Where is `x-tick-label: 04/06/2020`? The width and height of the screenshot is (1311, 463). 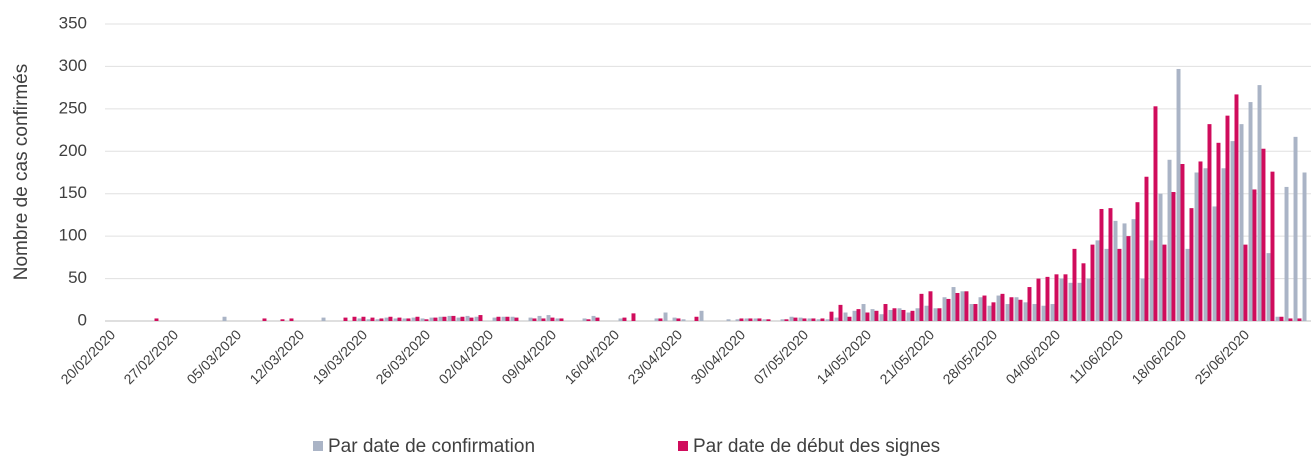
x-tick-label: 04/06/2020 is located at coordinates (1032, 356).